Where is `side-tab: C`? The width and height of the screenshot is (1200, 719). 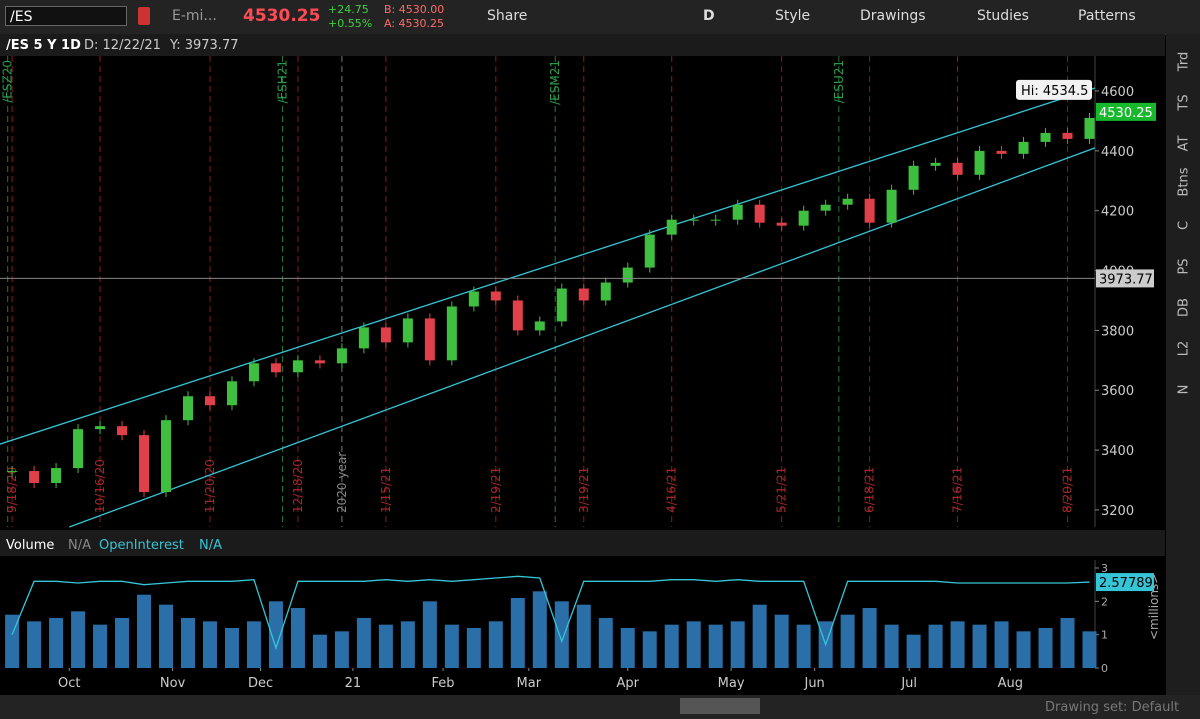 side-tab: C is located at coordinates (1184, 225).